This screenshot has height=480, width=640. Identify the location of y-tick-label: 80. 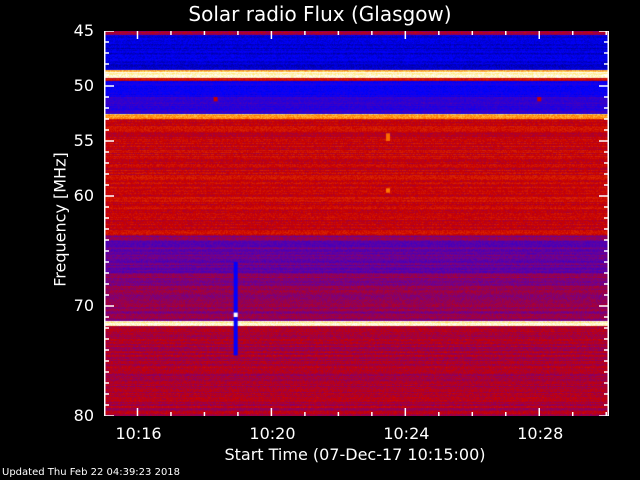
(83, 415).